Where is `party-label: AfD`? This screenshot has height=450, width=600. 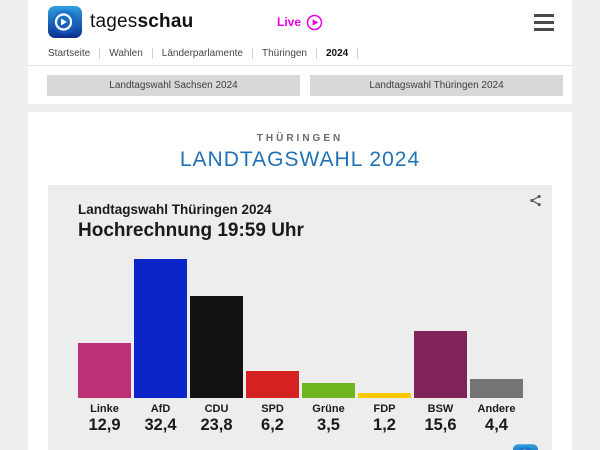
party-label: AfD is located at coordinates (160, 409).